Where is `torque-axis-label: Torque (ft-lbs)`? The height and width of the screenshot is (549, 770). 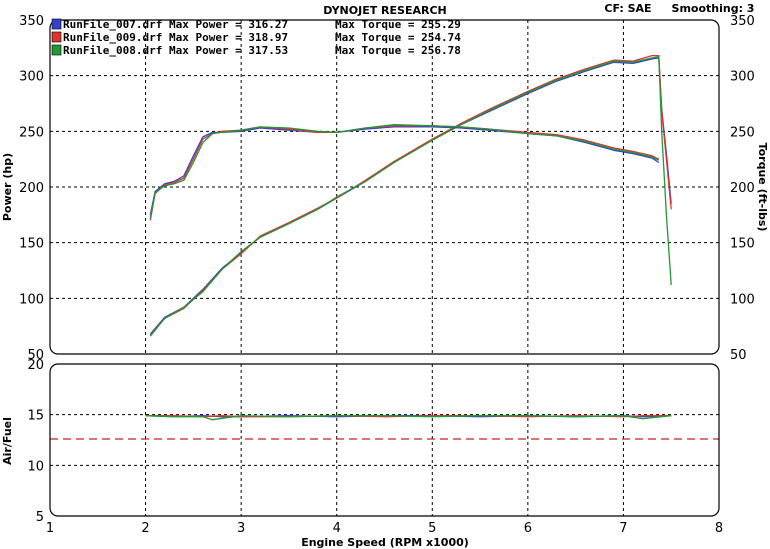
torque-axis-label: Torque (ft-lbs) is located at coordinates (762, 187).